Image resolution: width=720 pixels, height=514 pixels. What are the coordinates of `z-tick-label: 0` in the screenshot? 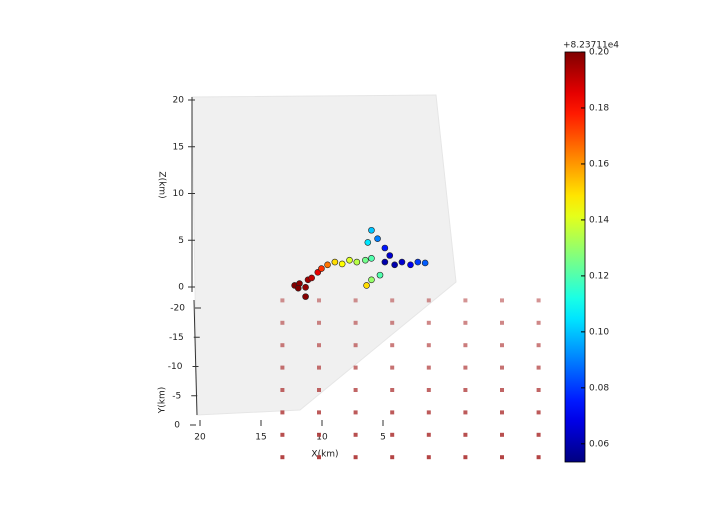 It's located at (181, 288).